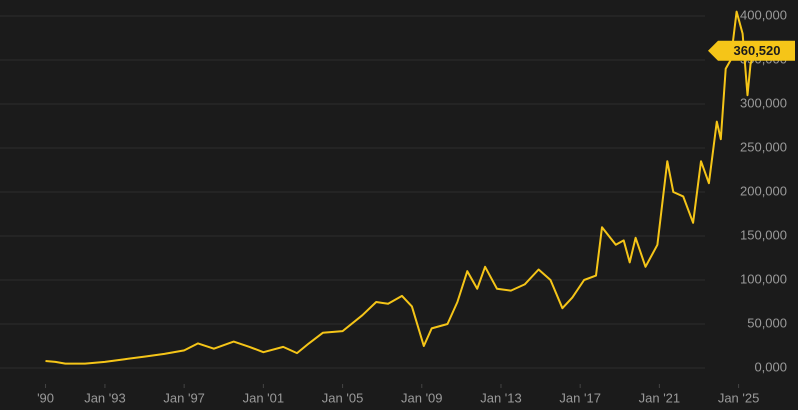 The image size is (798, 410). Describe the element at coordinates (763, 102) in the screenshot. I see `y-tick-label: 300,000` at that location.